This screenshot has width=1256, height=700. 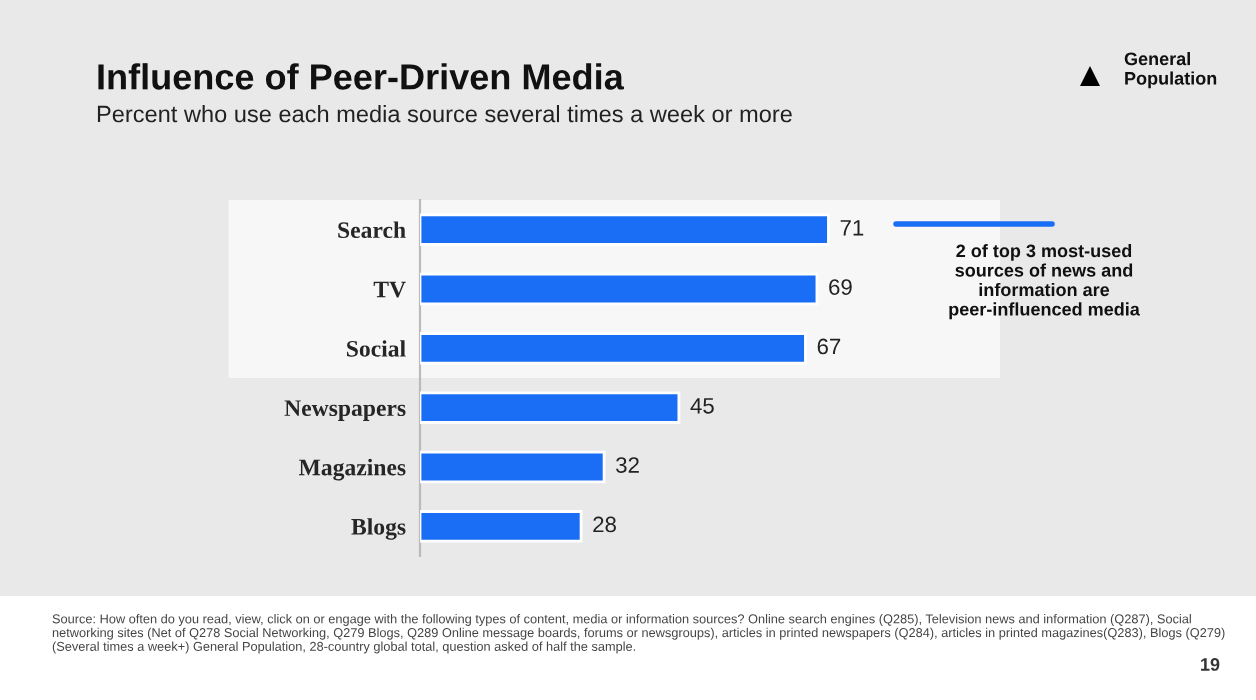 What do you see at coordinates (1210, 664) in the screenshot?
I see `text: 19` at bounding box center [1210, 664].